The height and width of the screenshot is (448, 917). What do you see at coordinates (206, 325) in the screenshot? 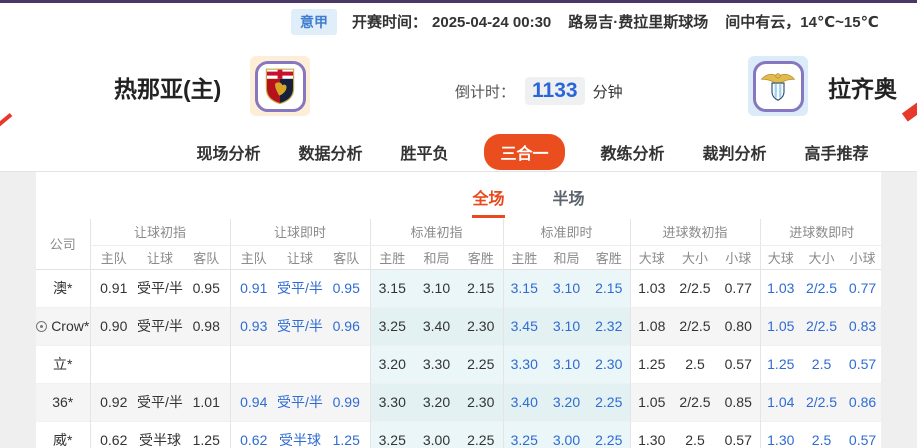
I see `odds-cell: 0.98` at bounding box center [206, 325].